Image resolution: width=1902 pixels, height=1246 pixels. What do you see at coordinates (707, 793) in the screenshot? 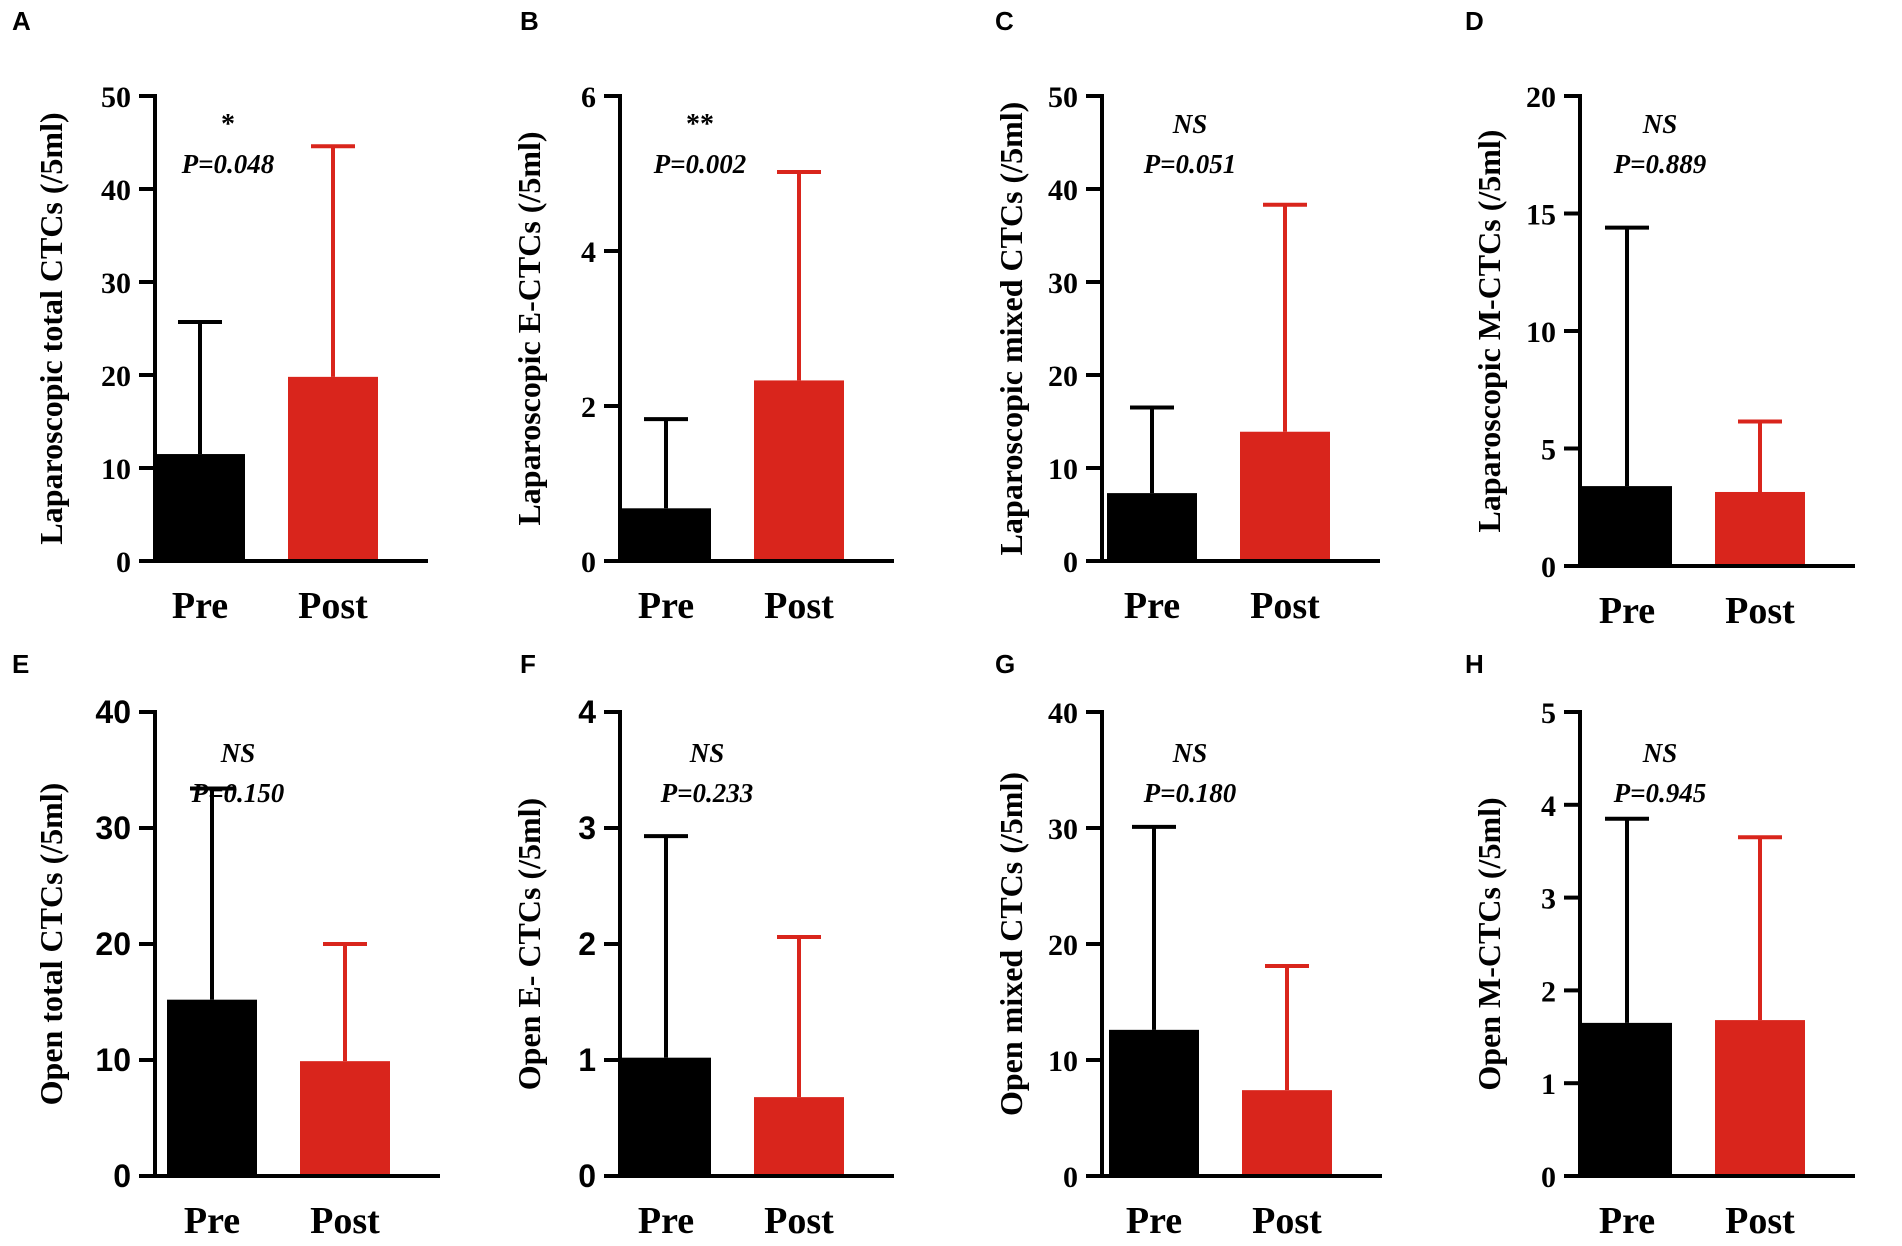
I see `p-value-label: P=0.233` at bounding box center [707, 793].